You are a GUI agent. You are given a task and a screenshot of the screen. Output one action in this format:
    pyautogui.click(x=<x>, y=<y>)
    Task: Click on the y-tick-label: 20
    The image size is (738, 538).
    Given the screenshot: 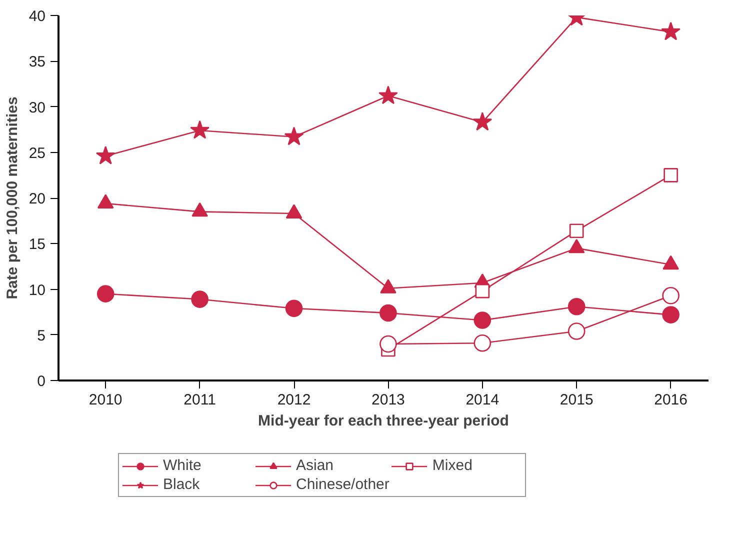 What is the action you would take?
    pyautogui.click(x=37, y=199)
    